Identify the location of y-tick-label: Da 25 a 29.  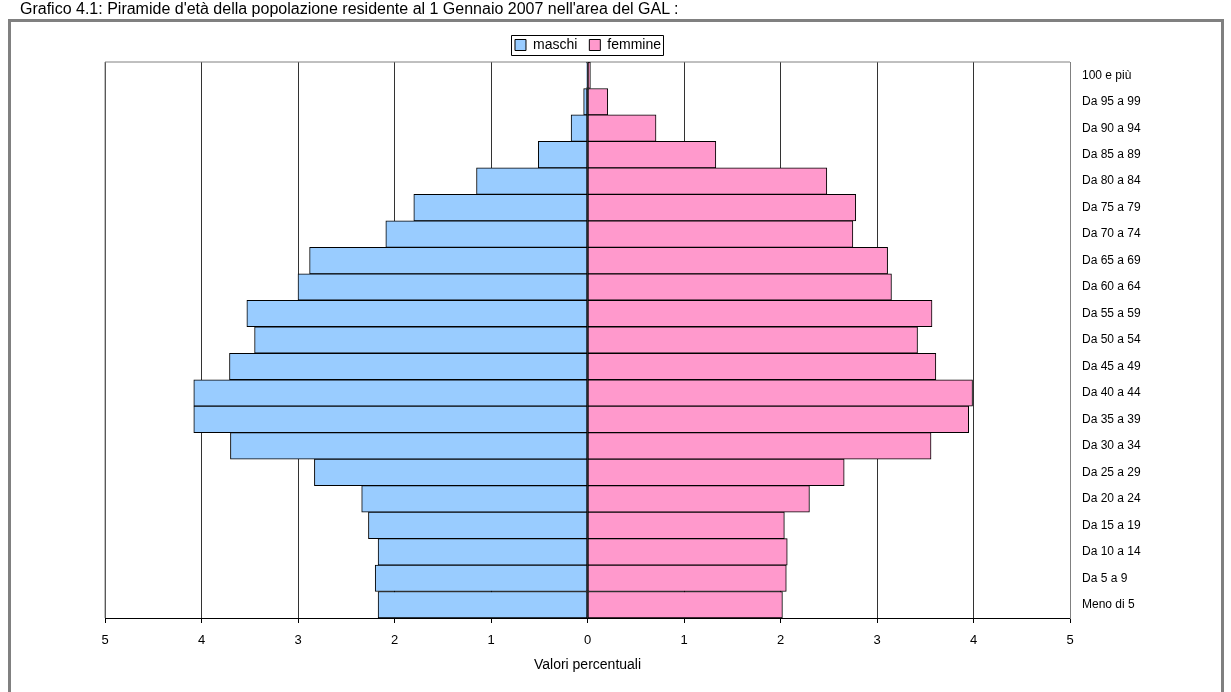
(1112, 471).